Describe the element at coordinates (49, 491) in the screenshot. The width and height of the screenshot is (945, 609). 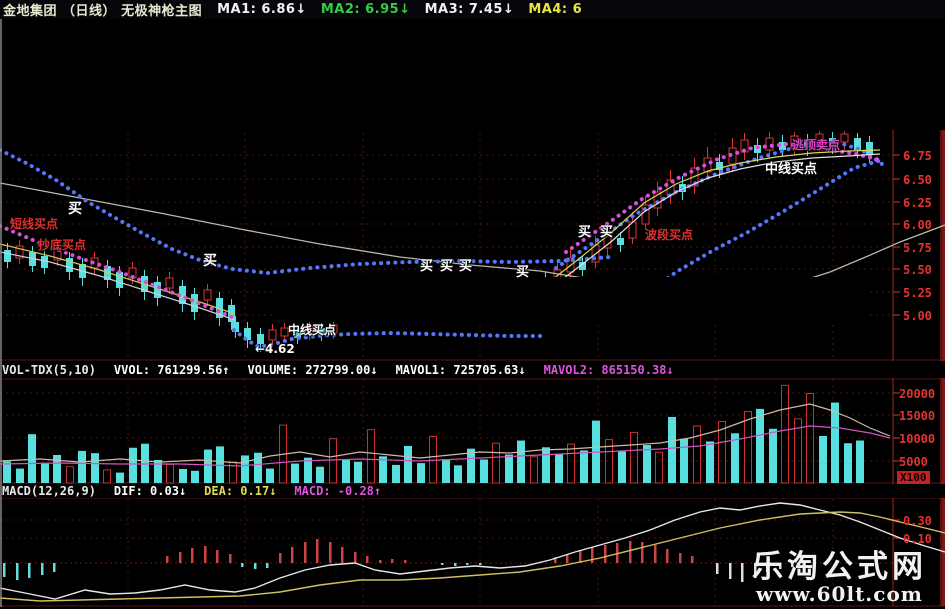
I see `macd-header-item-0: MACD(12,26,9)` at that location.